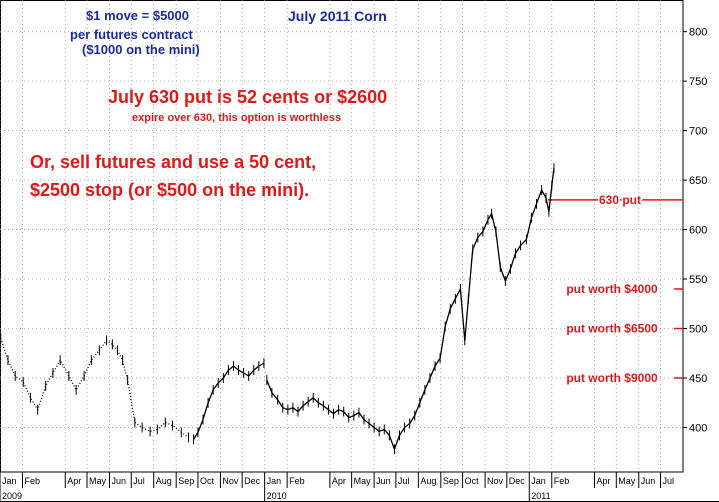 This screenshot has width=719, height=502. What do you see at coordinates (698, 330) in the screenshot?
I see `y-tick-label: 500` at bounding box center [698, 330].